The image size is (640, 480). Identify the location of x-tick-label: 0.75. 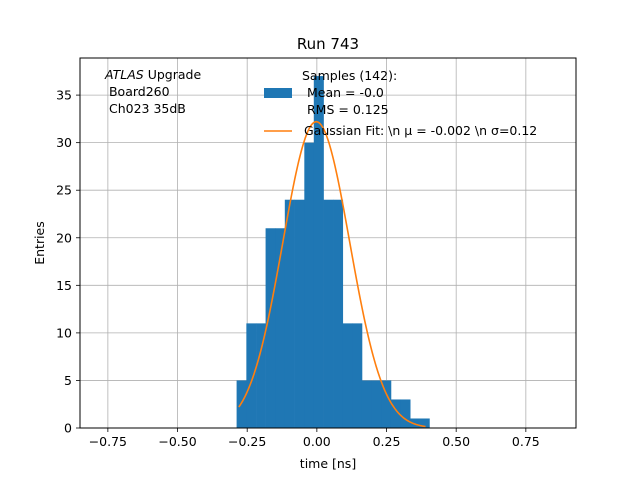
(526, 441).